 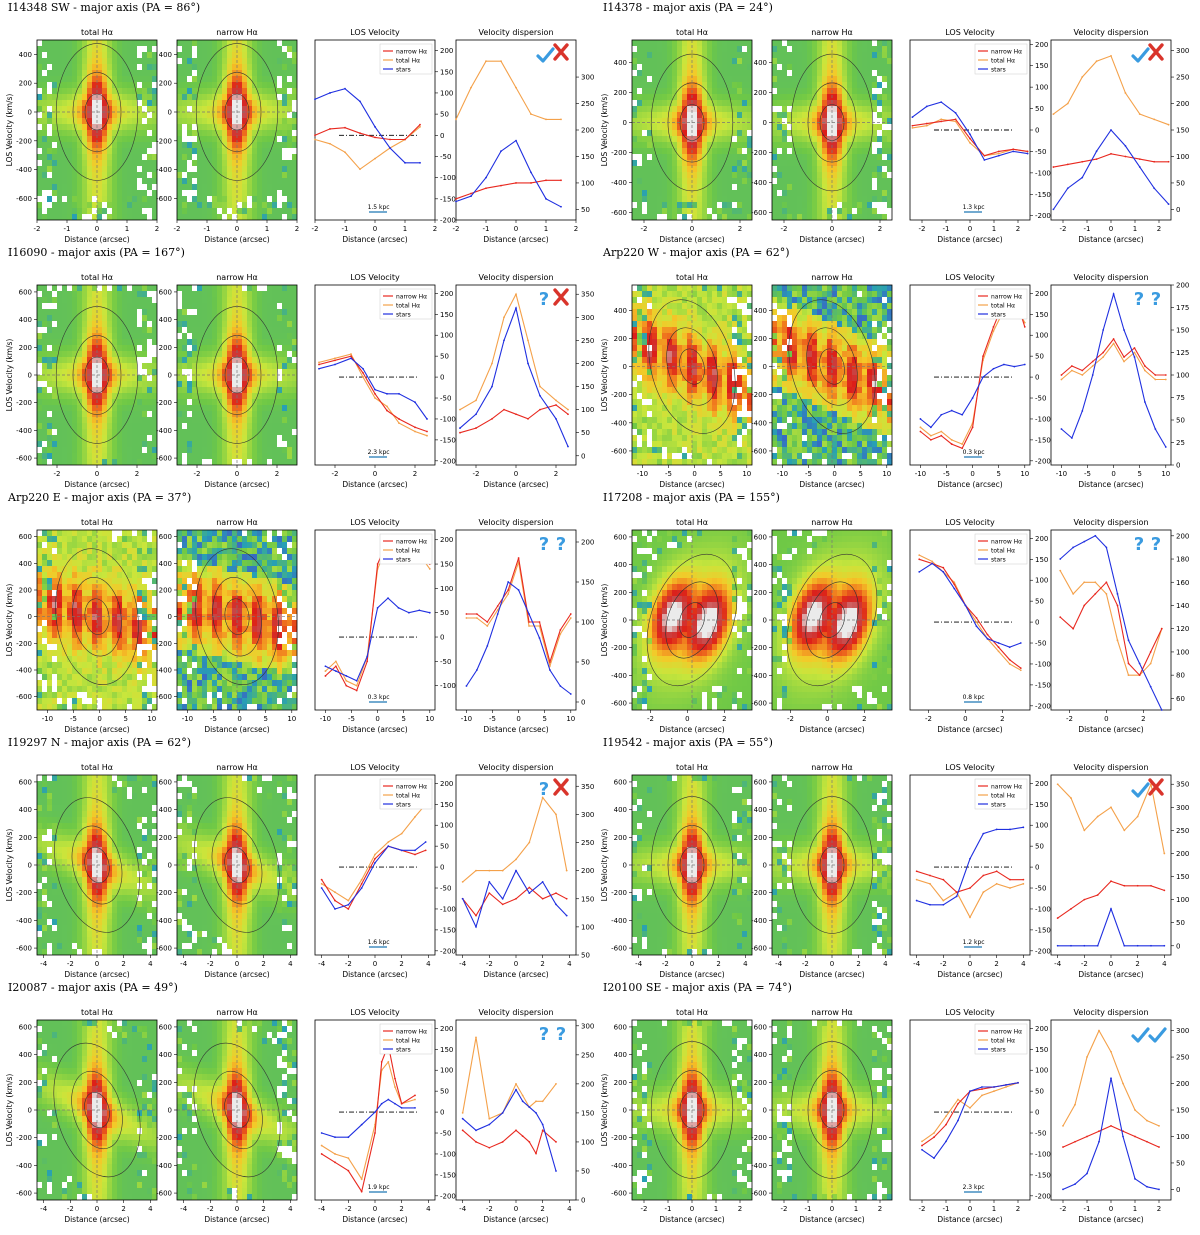 What do you see at coordinates (515, 484) in the screenshot?
I see `galaxy-2-disp-xlabel: Distance (arcsec)` at bounding box center [515, 484].